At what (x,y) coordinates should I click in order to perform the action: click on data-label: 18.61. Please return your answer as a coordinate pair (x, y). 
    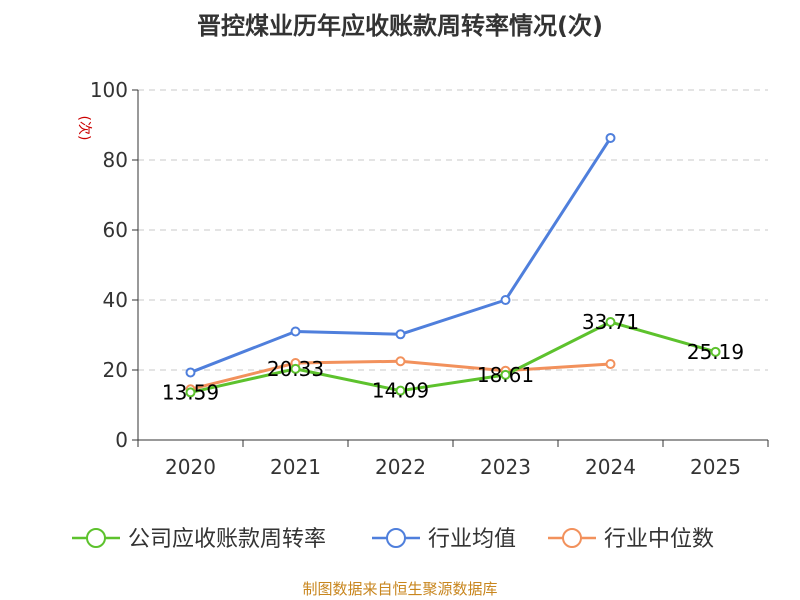
    Looking at the image, I should click on (505, 375).